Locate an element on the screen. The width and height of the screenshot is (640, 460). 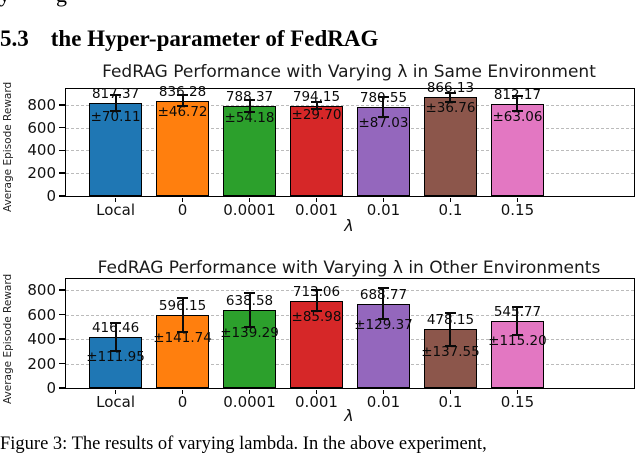
bar-error-label: ±139.29 is located at coordinates (249, 332).